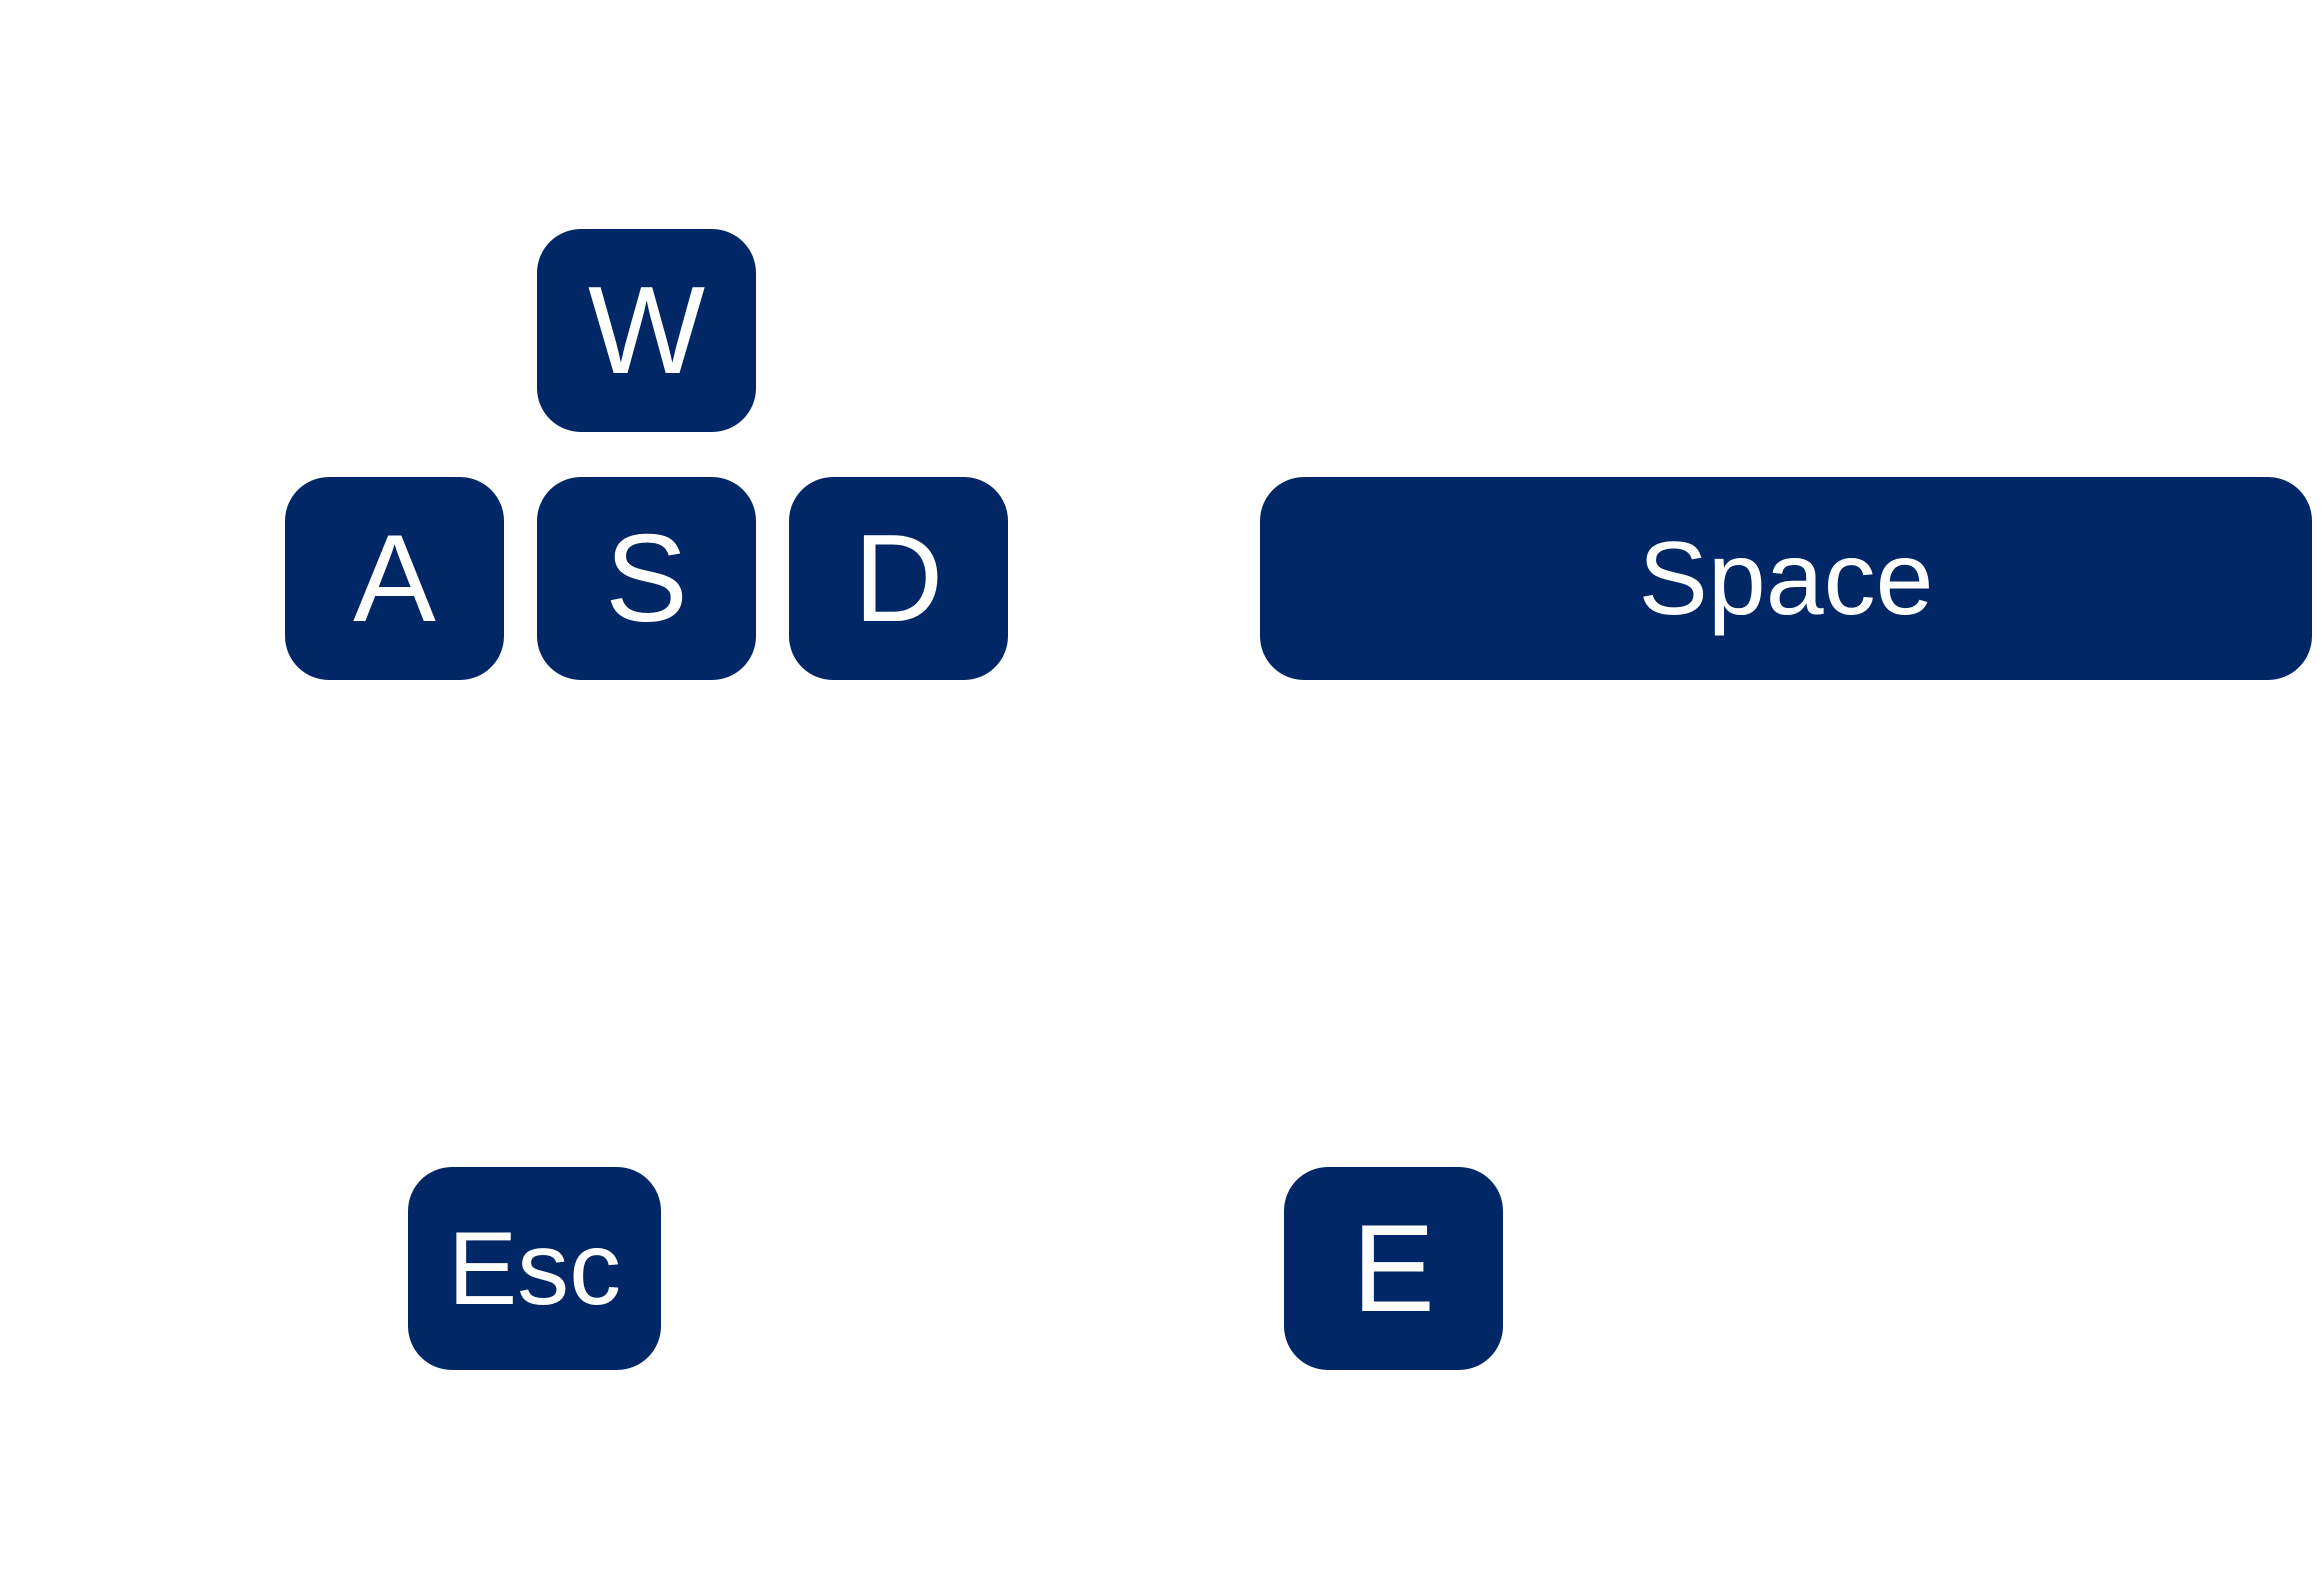 The width and height of the screenshot is (2322, 1581). I want to click on key-esc-label: Esc, so click(534, 1268).